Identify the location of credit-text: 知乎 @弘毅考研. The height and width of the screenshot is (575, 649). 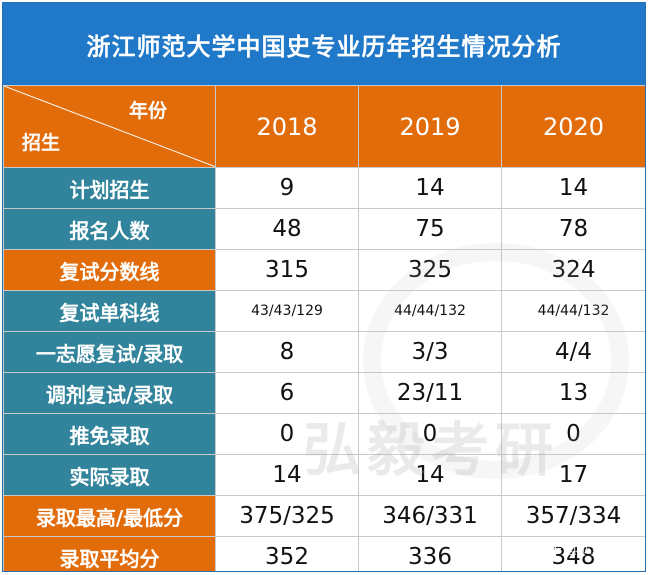
(583, 549).